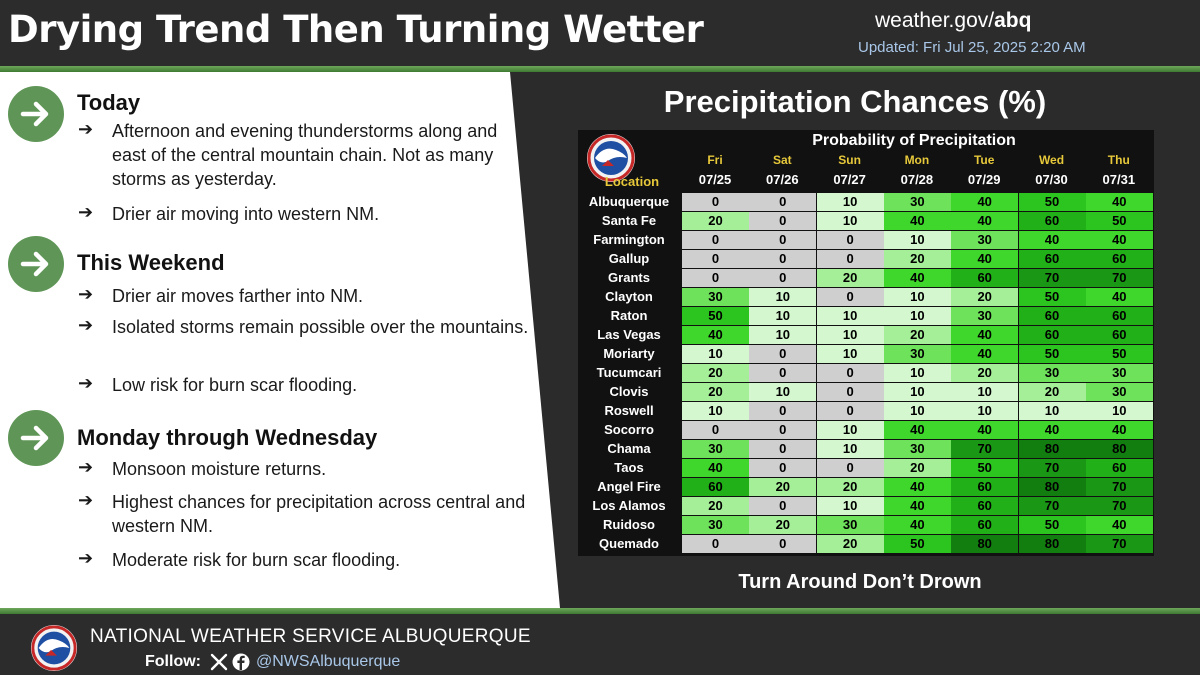 This screenshot has height=675, width=1200. I want to click on location-name: Quemado, so click(629, 543).